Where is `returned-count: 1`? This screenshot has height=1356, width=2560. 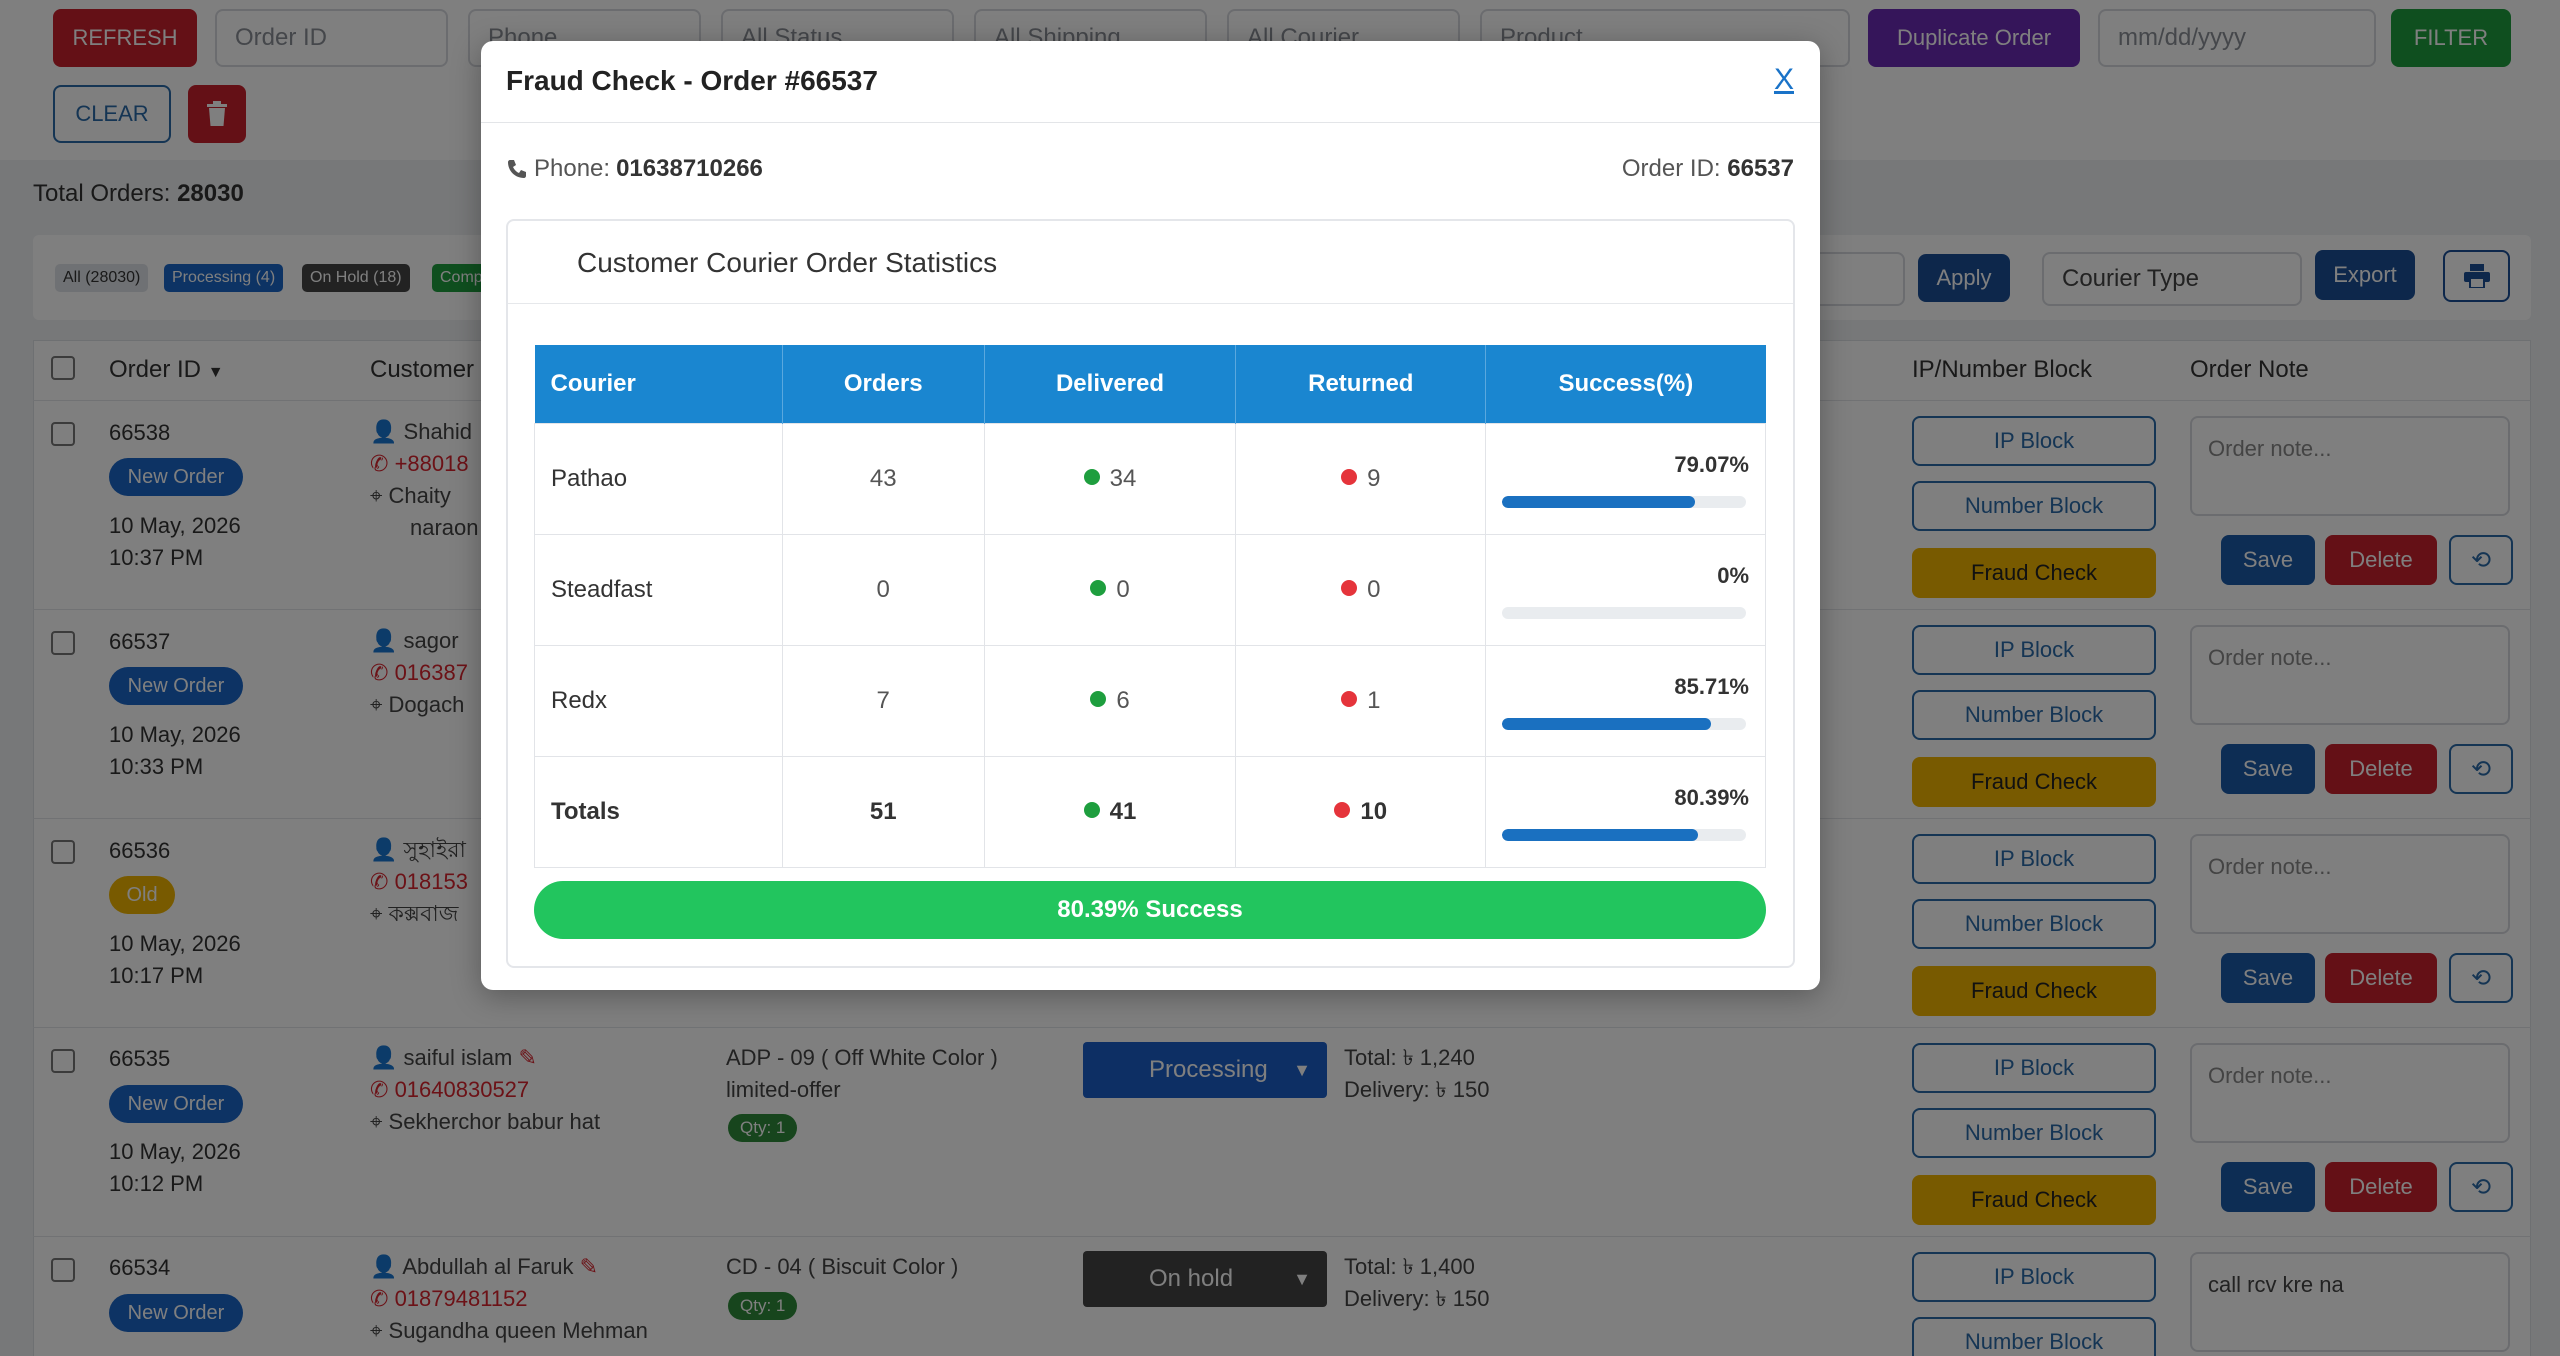 returned-count: 1 is located at coordinates (1361, 700).